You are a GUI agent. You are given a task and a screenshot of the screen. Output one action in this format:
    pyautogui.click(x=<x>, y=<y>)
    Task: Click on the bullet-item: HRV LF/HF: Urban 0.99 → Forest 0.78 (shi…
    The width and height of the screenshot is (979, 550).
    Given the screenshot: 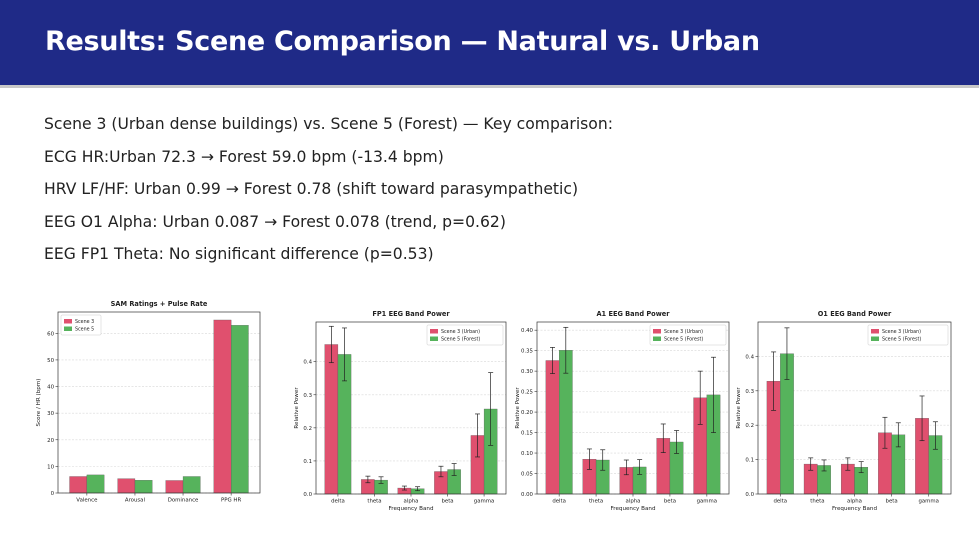 What is the action you would take?
    pyautogui.click(x=311, y=189)
    